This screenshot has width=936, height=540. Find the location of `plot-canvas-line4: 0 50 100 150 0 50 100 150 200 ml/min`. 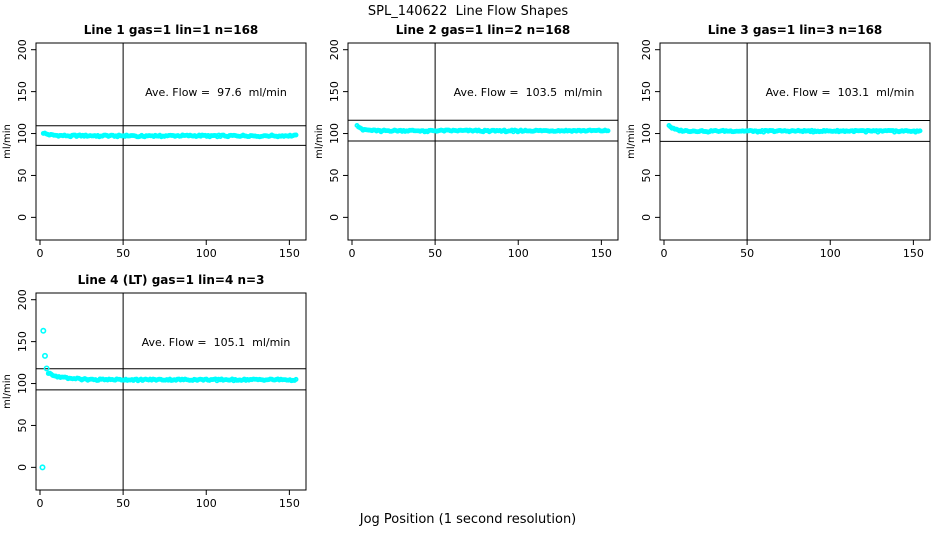

plot-canvas-line4: 0 50 100 150 0 50 100 150 200 ml/min is located at coordinates (154, 399).